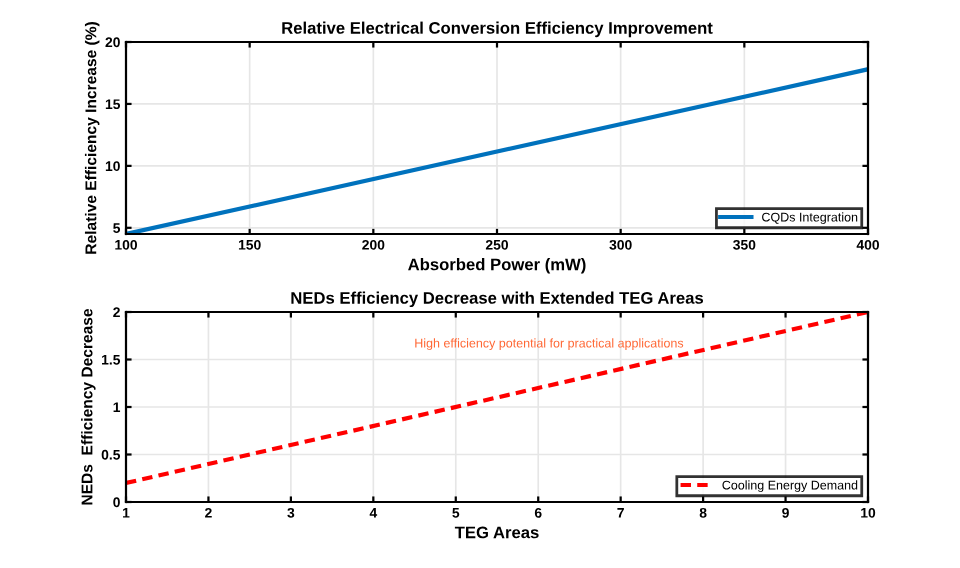 The height and width of the screenshot is (568, 960). What do you see at coordinates (496, 532) in the screenshot?
I see `x-axis-title: TEG Areas` at bounding box center [496, 532].